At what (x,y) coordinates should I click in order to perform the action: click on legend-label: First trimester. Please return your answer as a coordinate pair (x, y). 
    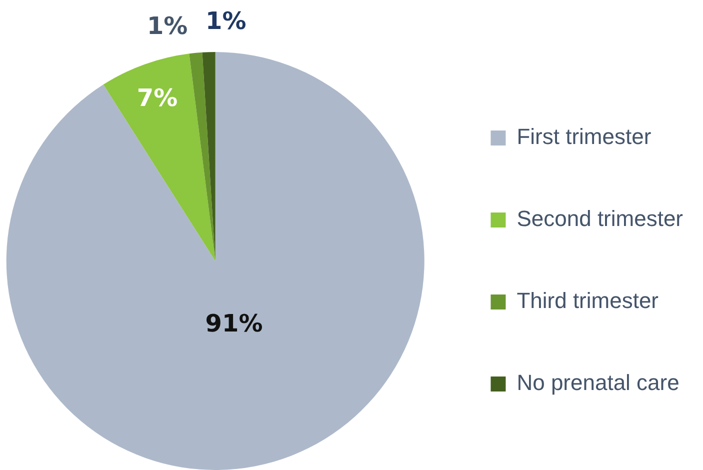
    Looking at the image, I should click on (584, 137).